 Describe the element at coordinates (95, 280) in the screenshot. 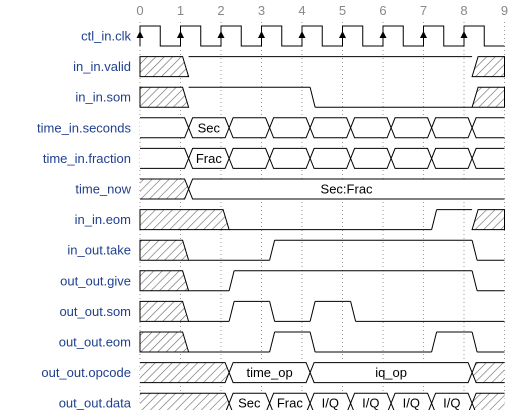

I see `signal-name: out_out.give` at that location.